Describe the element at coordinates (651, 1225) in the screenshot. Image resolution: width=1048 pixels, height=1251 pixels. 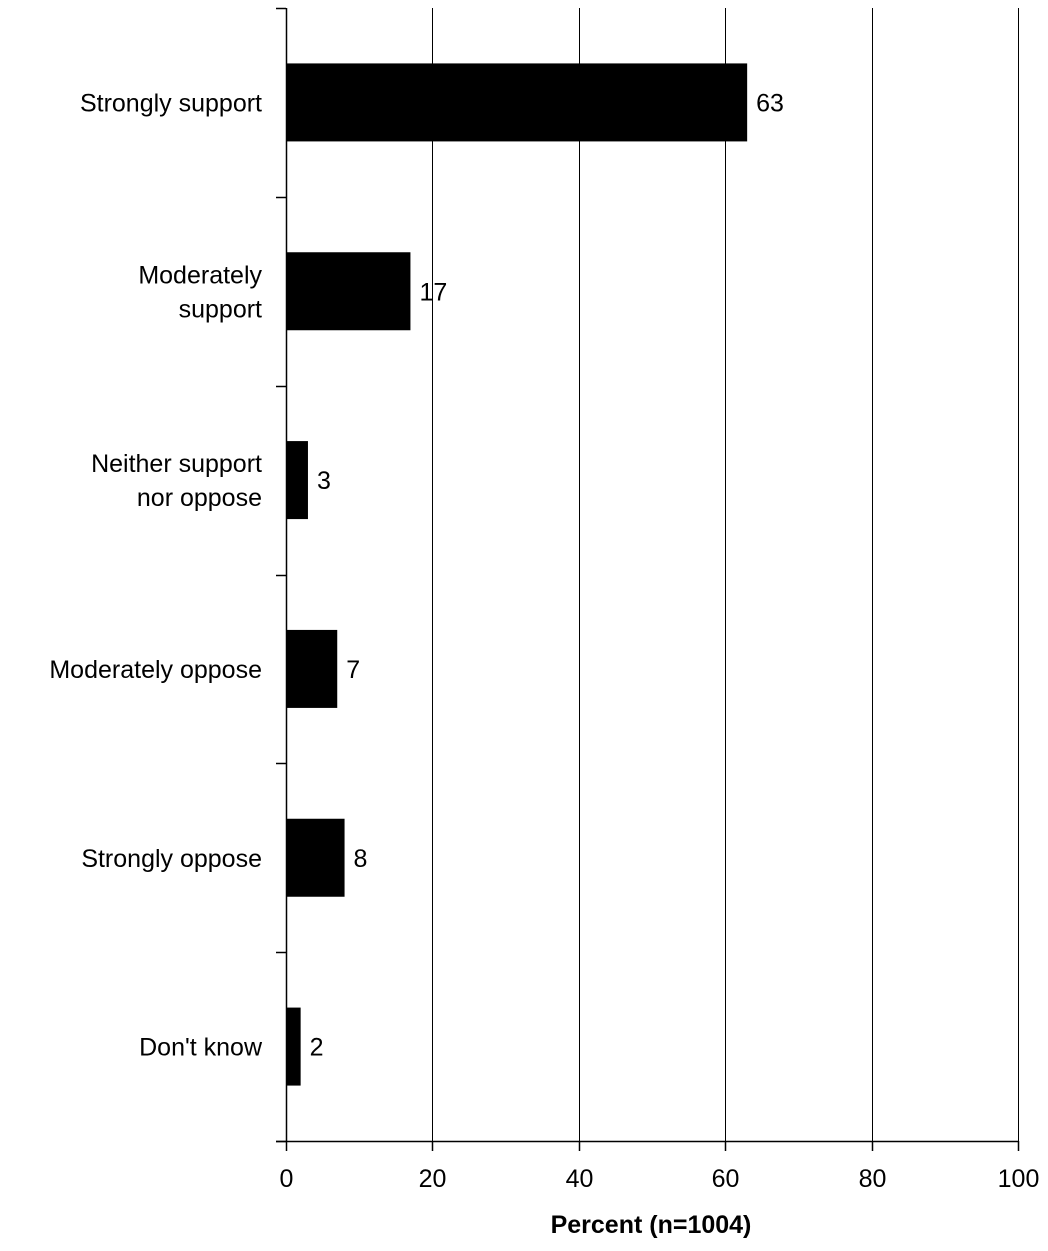
I see `x-axis-title: Percent (n=1004)` at that location.